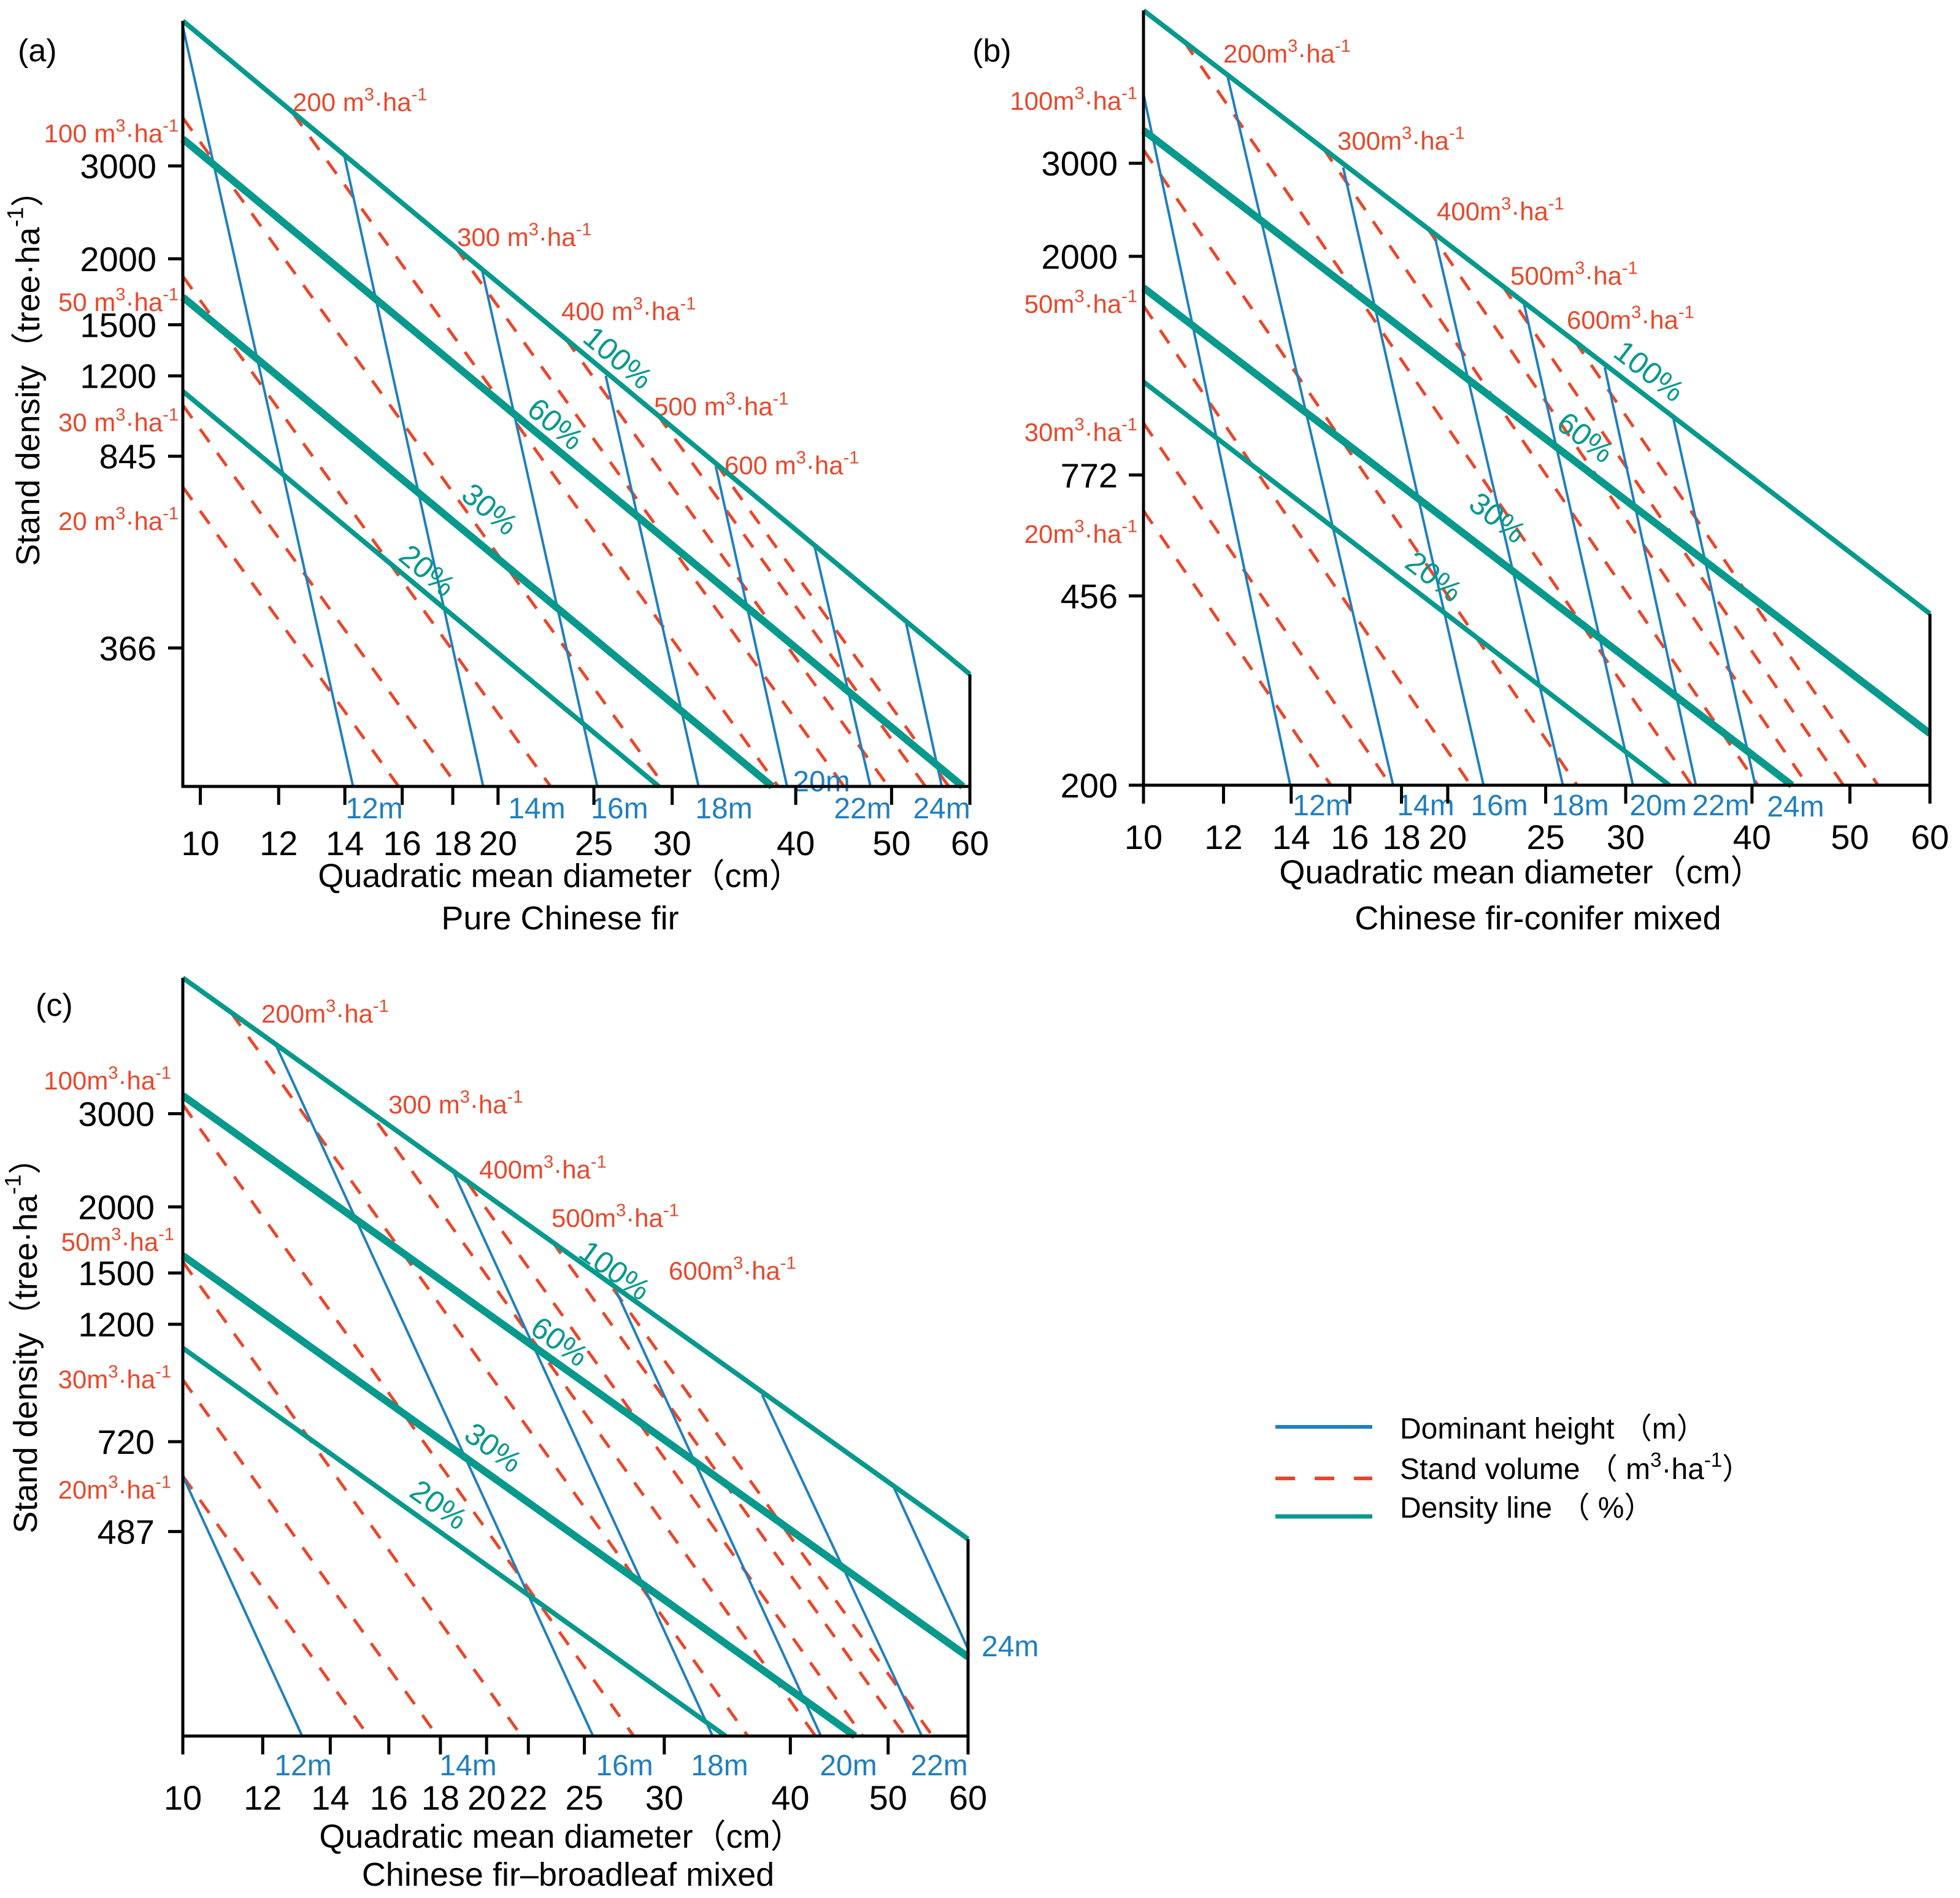  What do you see at coordinates (1499, 806) in the screenshot?
I see `height-label: 16m` at bounding box center [1499, 806].